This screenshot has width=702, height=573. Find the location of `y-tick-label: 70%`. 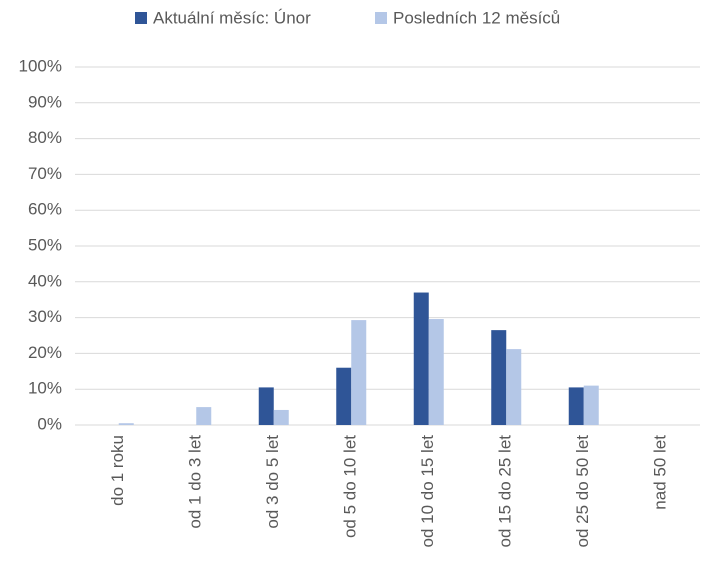

y-tick-label: 70% is located at coordinates (45, 173).